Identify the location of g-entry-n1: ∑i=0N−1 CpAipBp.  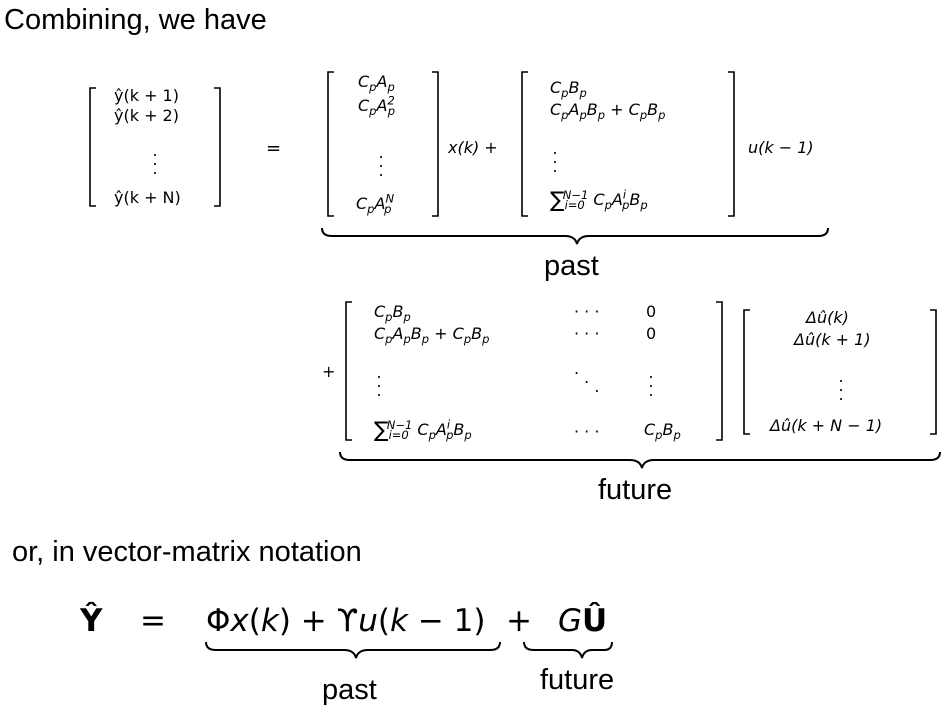
(423, 430).